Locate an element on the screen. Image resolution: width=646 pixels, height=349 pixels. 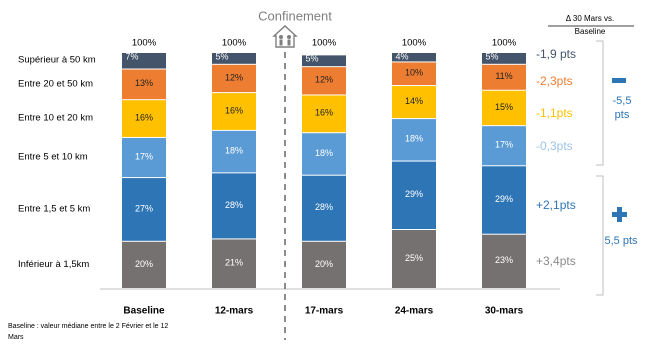
bar-label-3-4: 10% is located at coordinates (414, 73).